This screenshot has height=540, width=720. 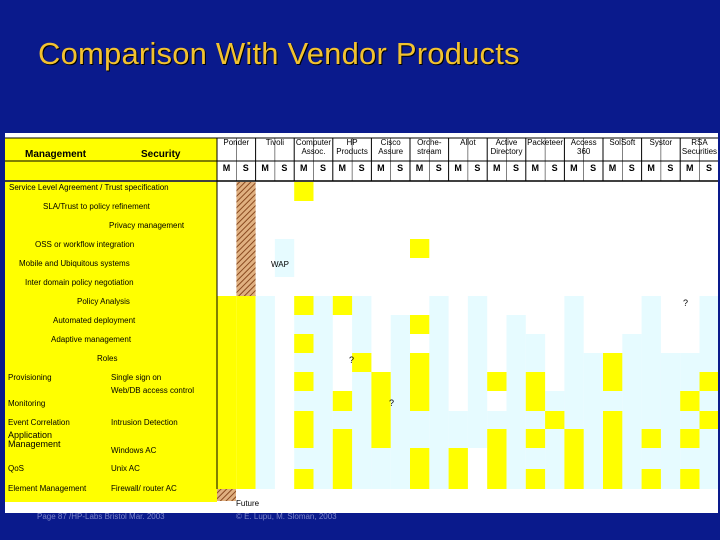 I want to click on question-mark-policy: ?, so click(x=686, y=303).